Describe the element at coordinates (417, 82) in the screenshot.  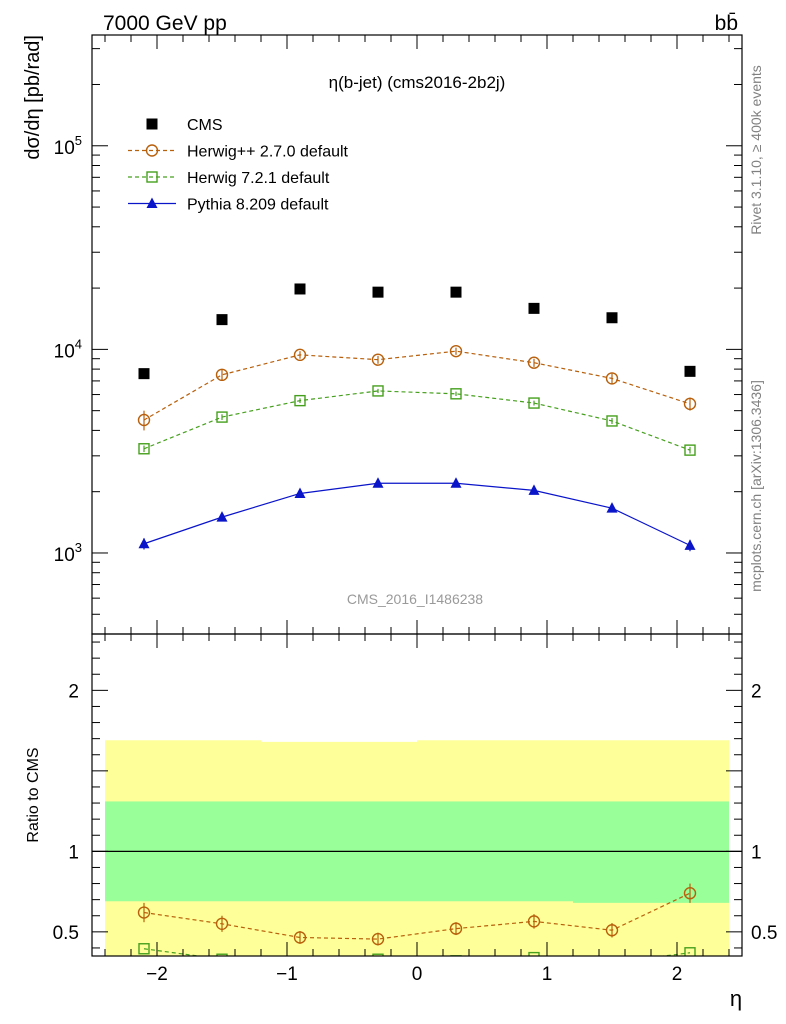
I see `chart-title: η(b-jet) (cms2016-2b2j)` at that location.